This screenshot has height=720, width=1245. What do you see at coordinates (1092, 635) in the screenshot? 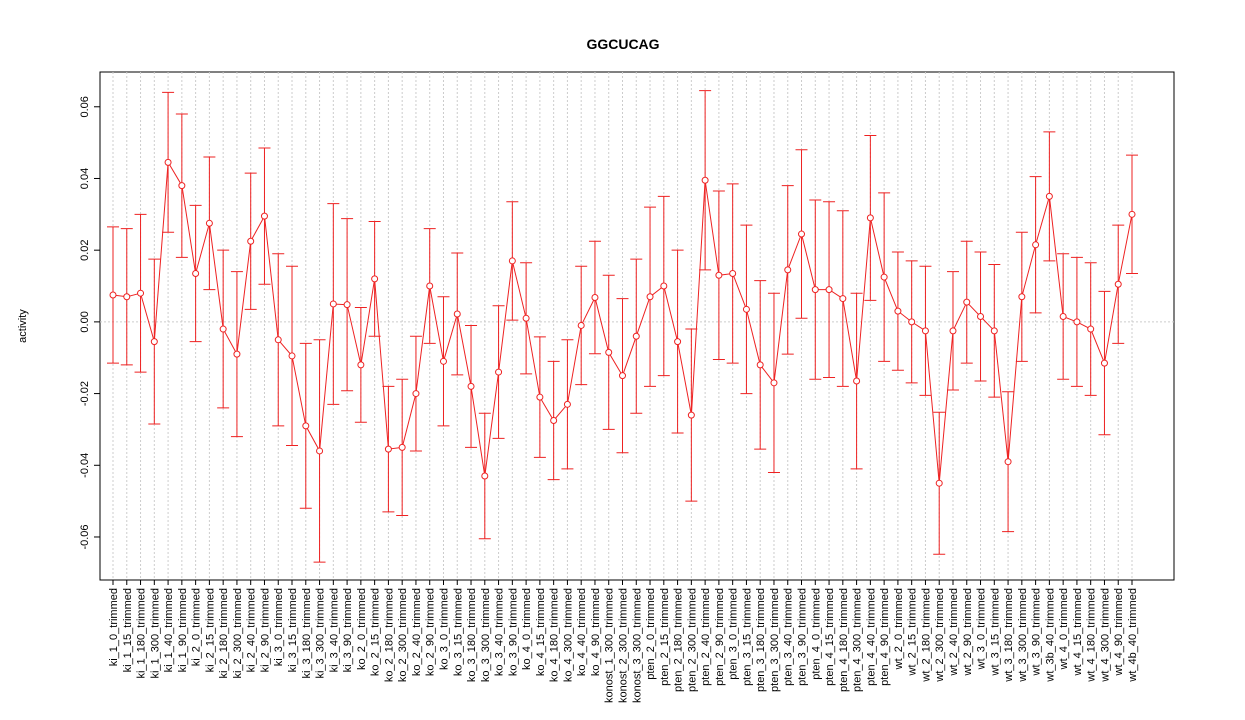
I see `x-tick-label: wt_4_180_trimmed` at bounding box center [1092, 635].